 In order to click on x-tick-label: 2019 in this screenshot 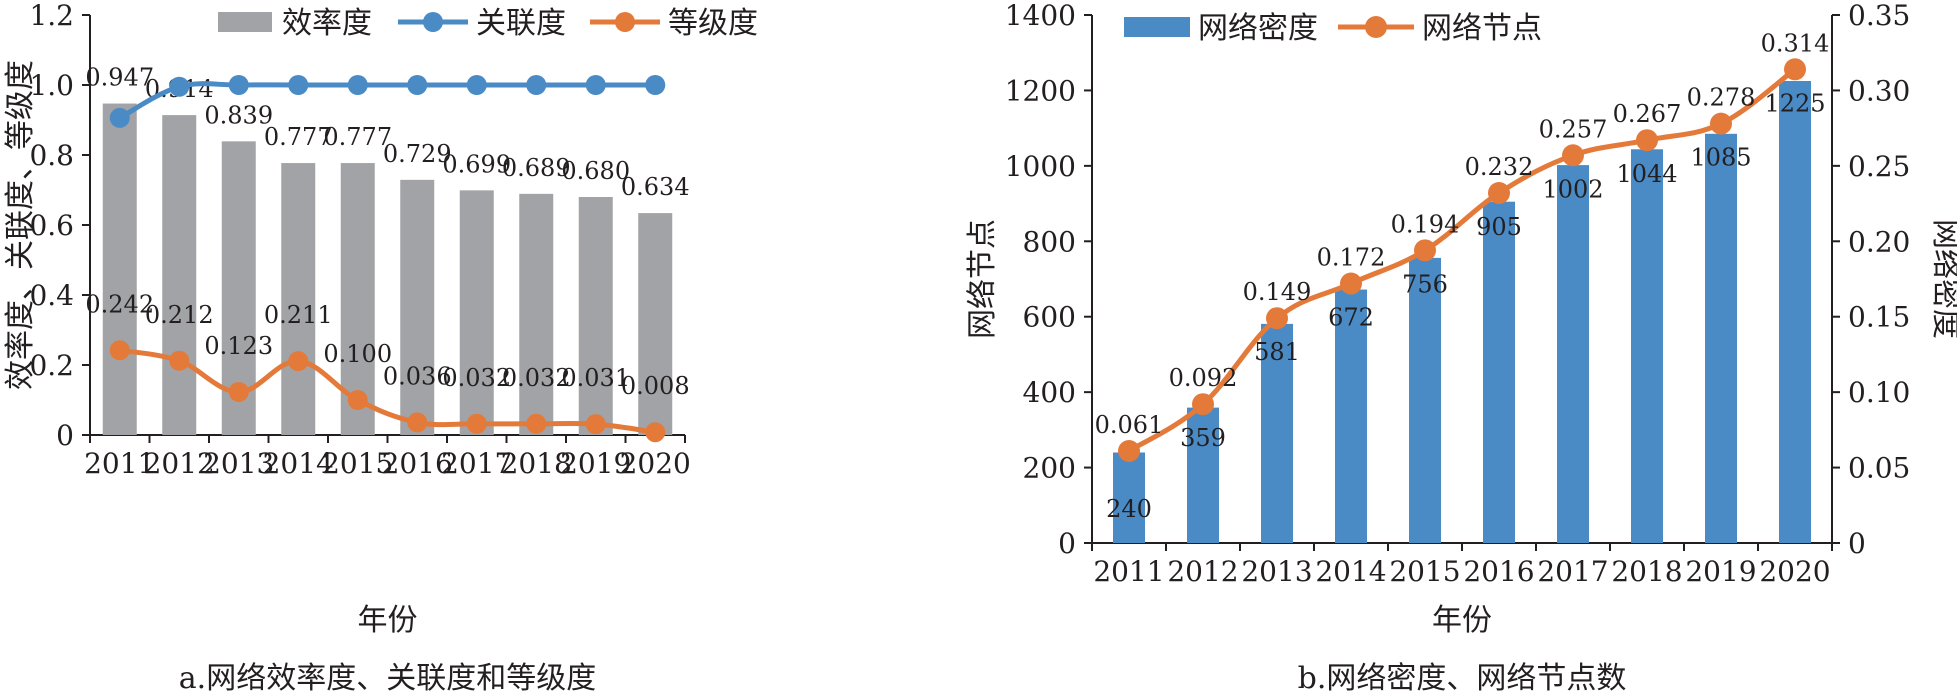, I will do `click(1720, 571)`.